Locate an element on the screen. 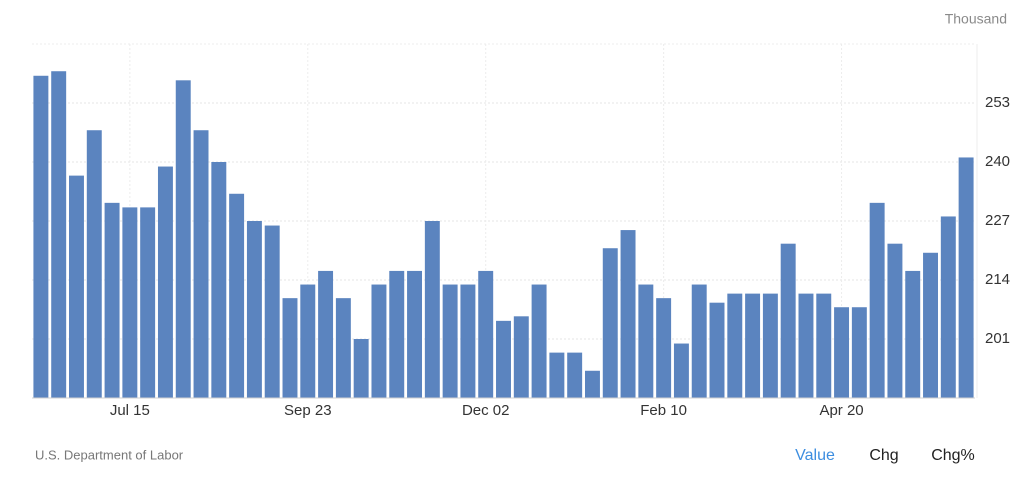  y-tick-label: 240 is located at coordinates (997, 161).